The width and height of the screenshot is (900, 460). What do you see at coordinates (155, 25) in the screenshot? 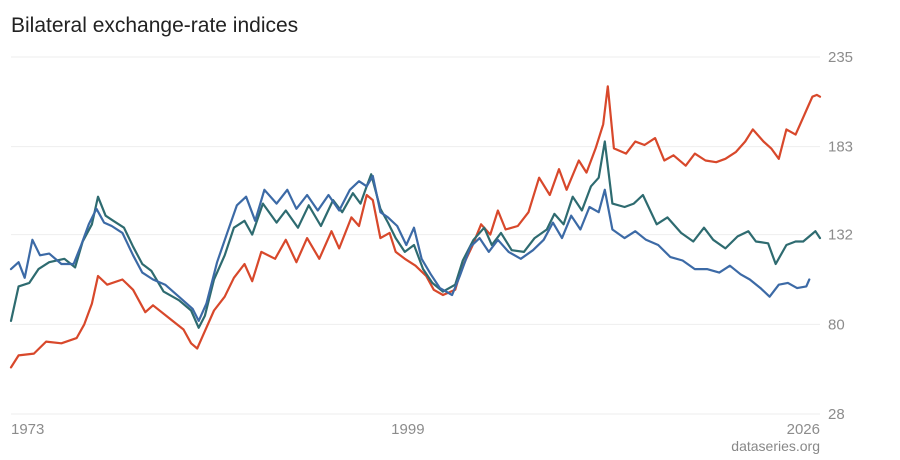
I see `chart-title: Bilateral exchange-rate indices` at bounding box center [155, 25].